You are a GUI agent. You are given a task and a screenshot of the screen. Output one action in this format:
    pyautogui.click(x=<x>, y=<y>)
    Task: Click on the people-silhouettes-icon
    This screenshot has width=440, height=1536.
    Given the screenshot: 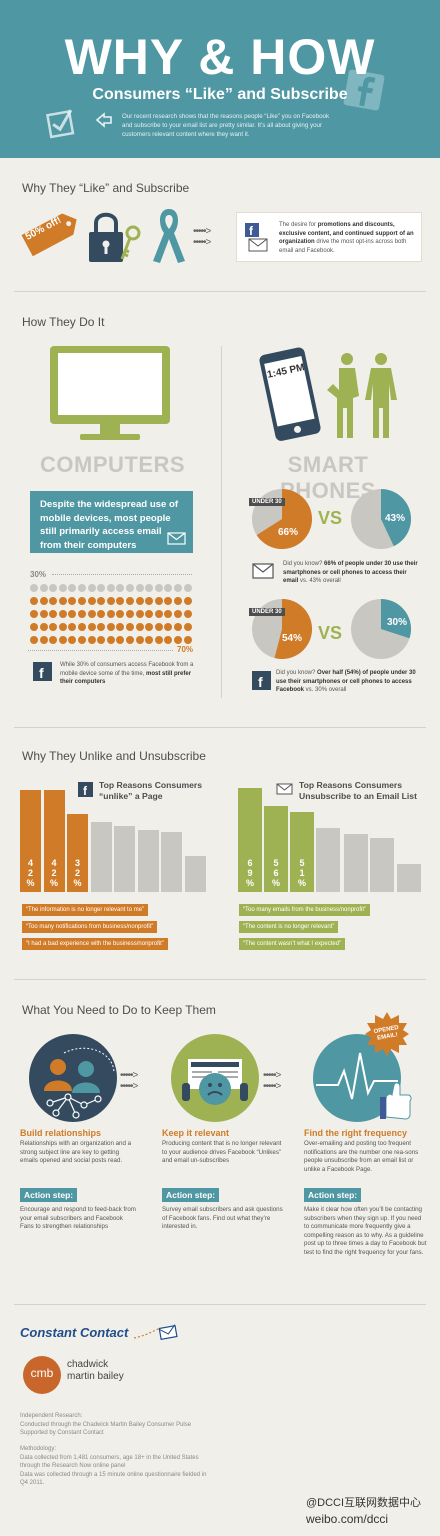 What is the action you would take?
    pyautogui.click(x=362, y=395)
    